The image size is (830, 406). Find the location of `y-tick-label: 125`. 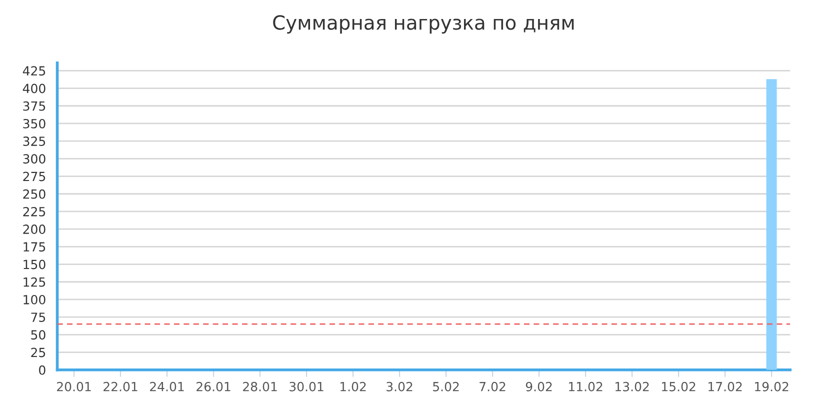

y-tick-label: 125 is located at coordinates (35, 282).